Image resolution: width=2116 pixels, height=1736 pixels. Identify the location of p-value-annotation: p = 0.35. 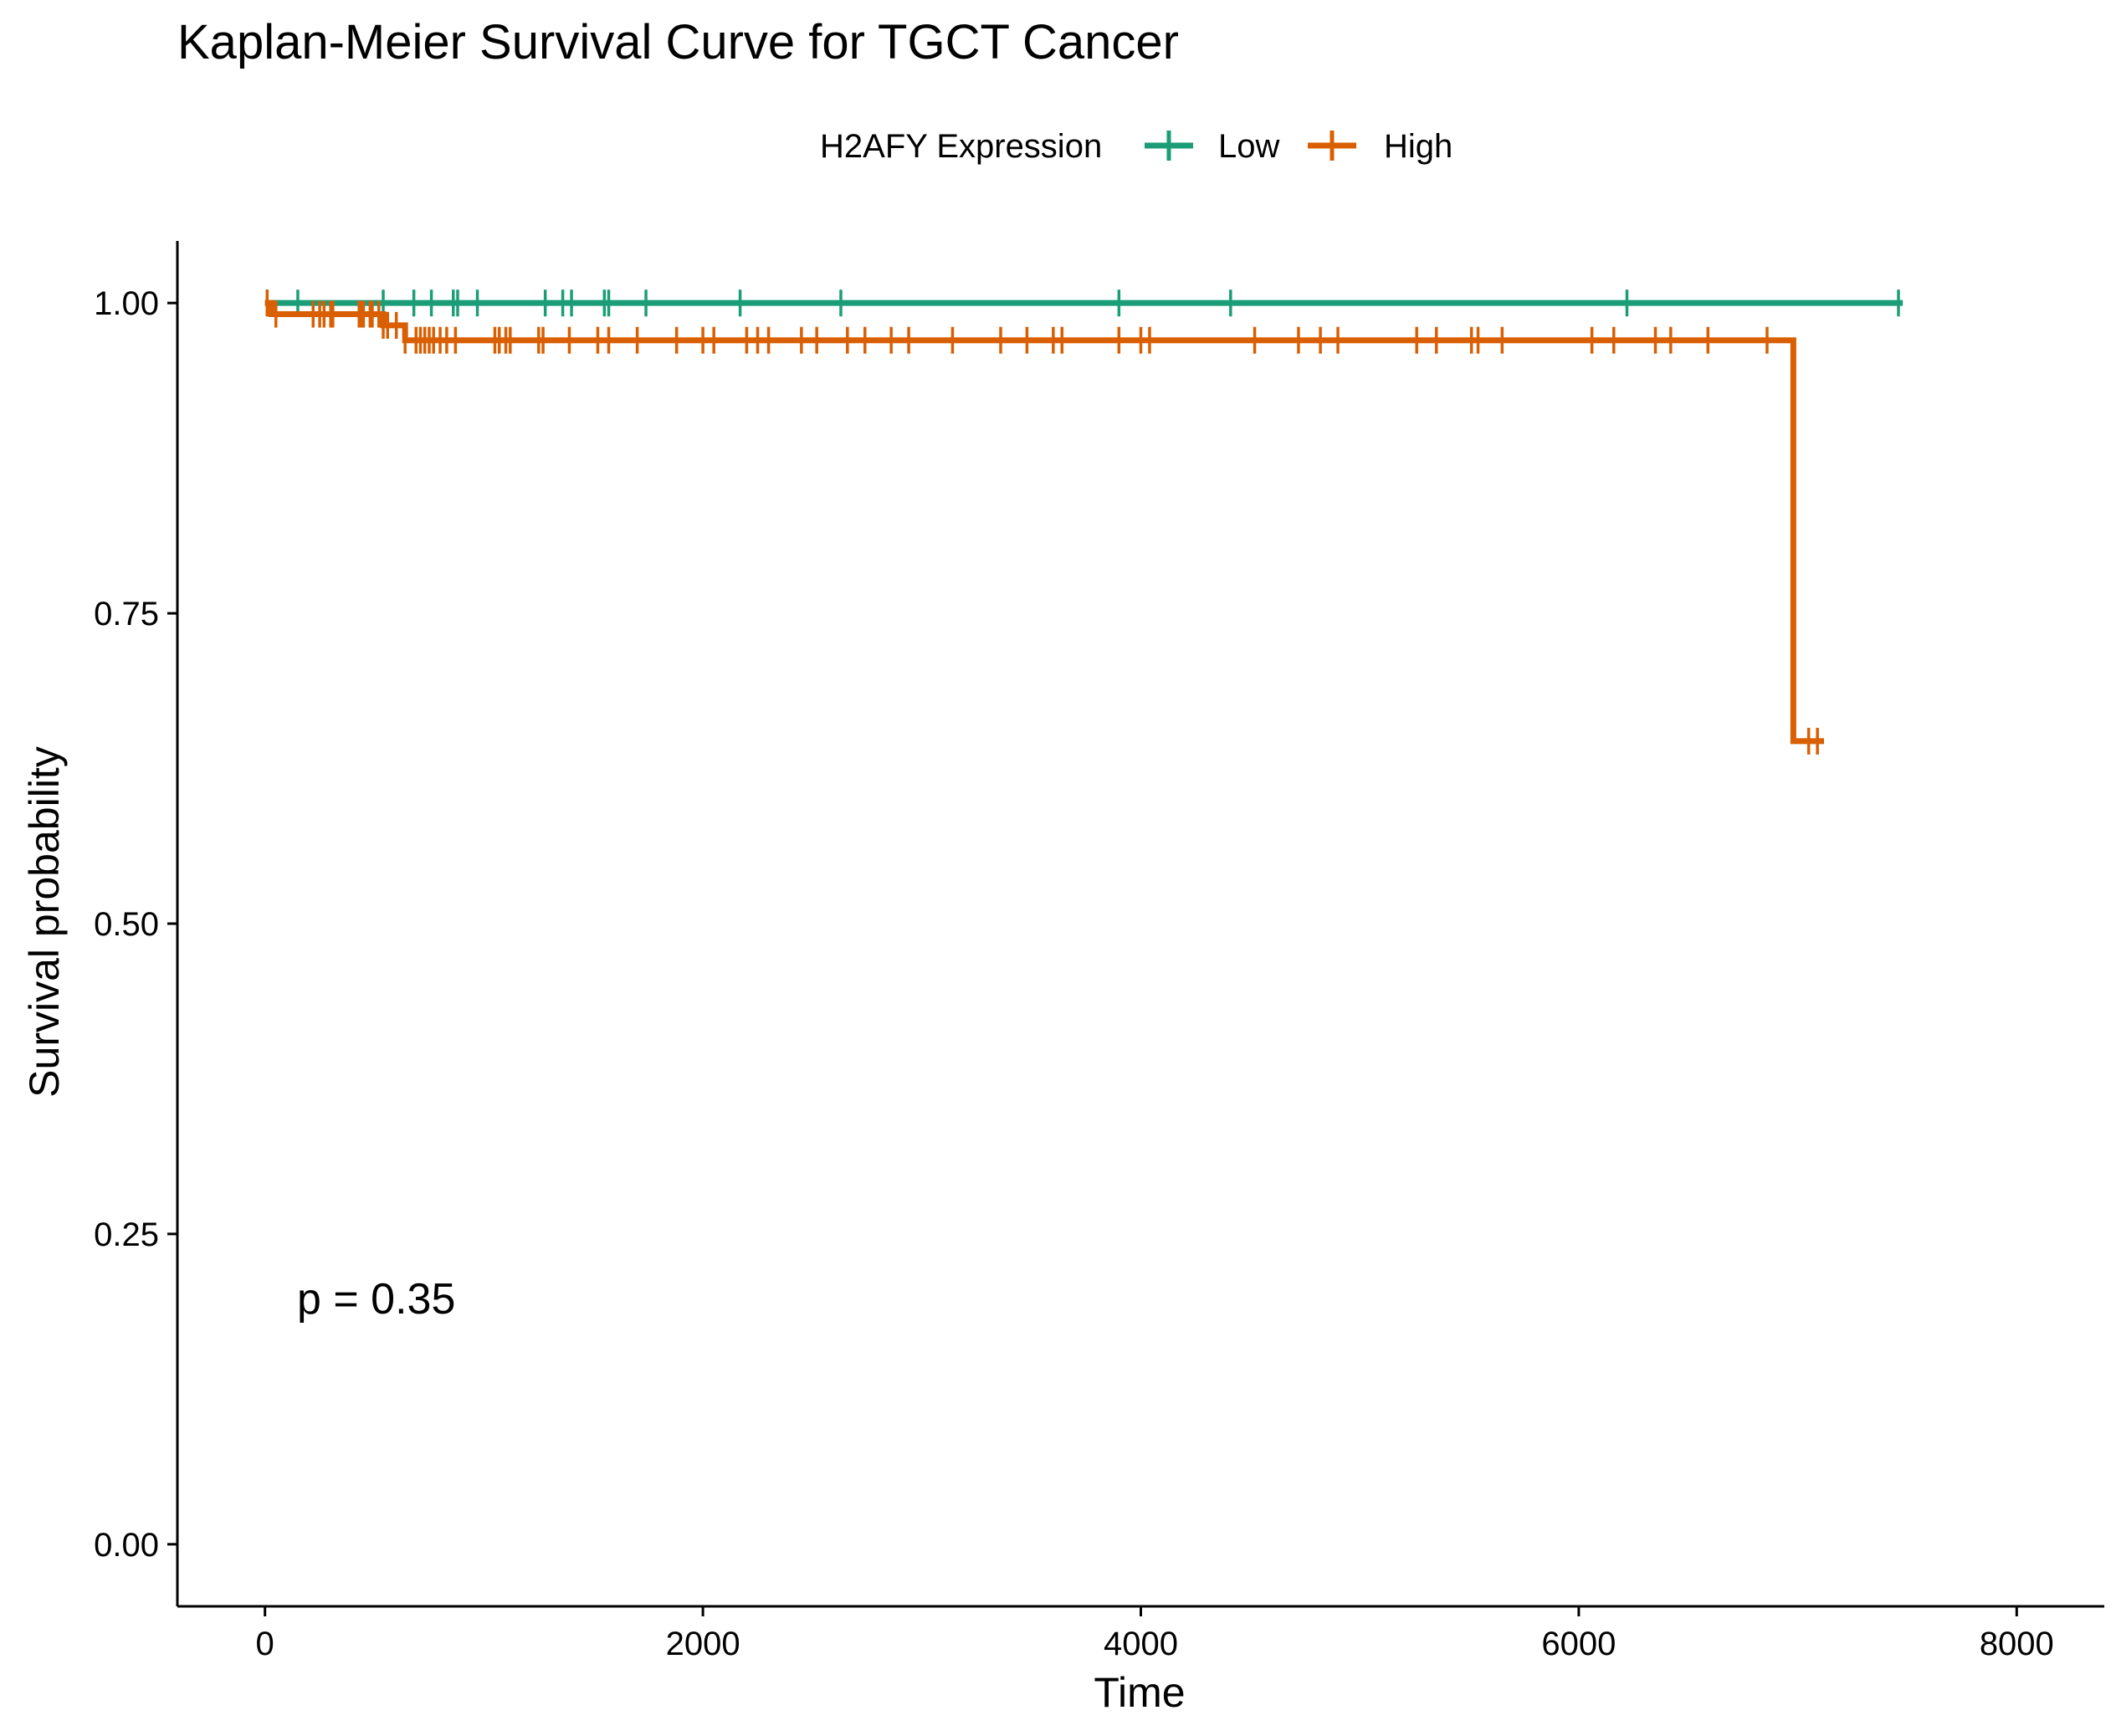
(376, 1299).